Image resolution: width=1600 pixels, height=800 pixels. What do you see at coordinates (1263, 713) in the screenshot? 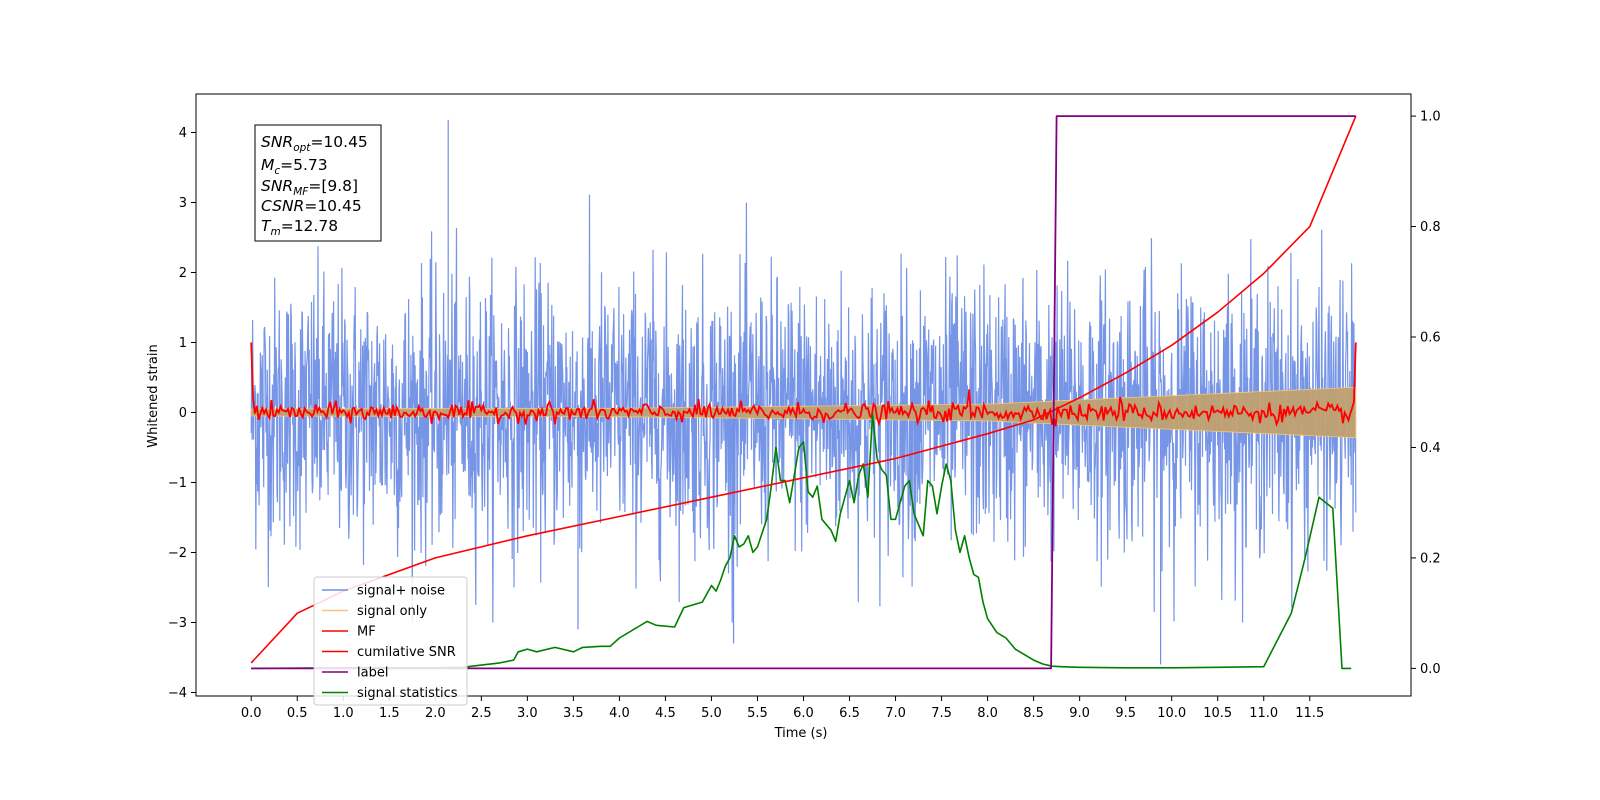
I see `x-tick-label: 11.0` at bounding box center [1263, 713].